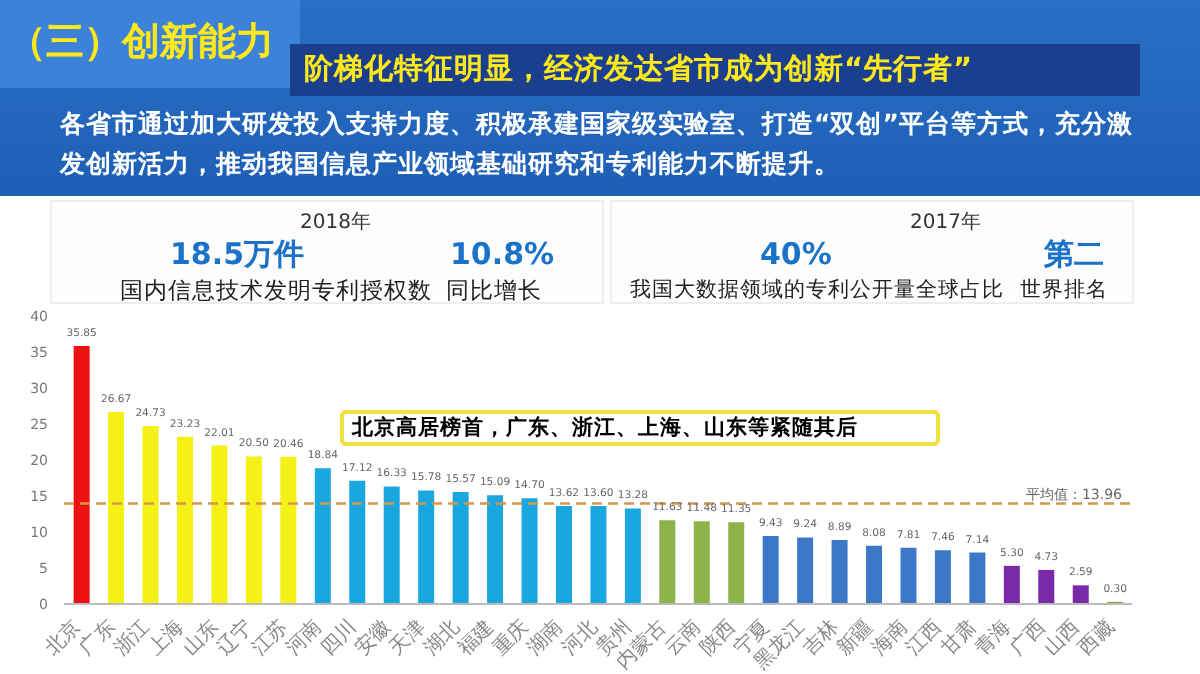 Image resolution: width=1200 pixels, height=674 pixels. I want to click on chart-title: （三）创新能力, so click(141, 43).